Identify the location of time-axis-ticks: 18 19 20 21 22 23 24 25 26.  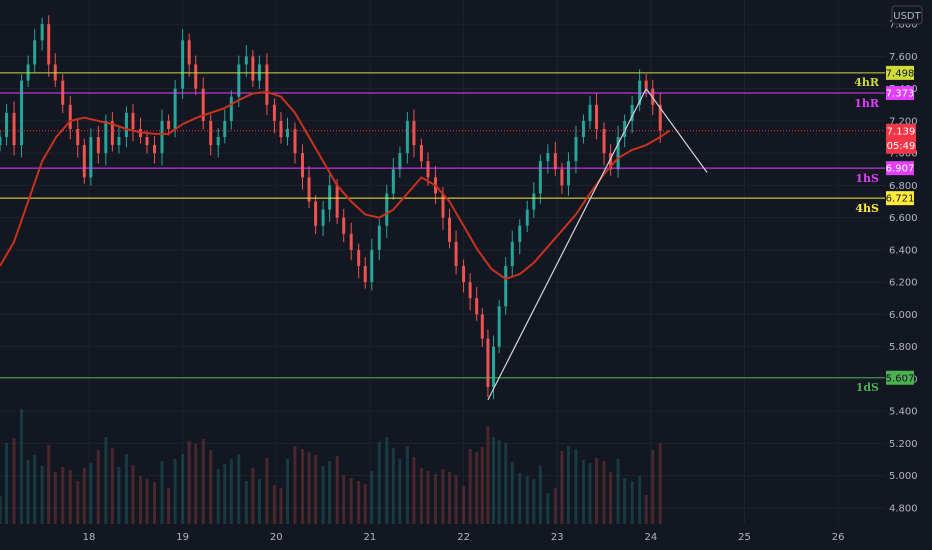
(464, 537).